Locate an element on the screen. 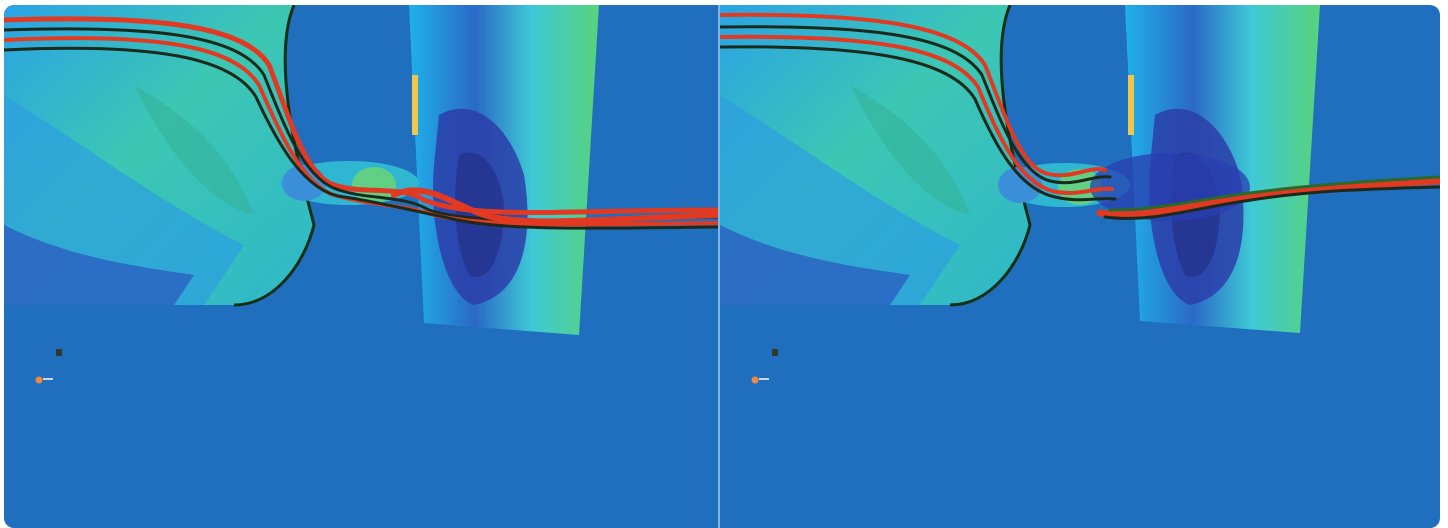 Image resolution: width=1448 pixels, height=528 pixels. panel-divider is located at coordinates (719, 266).